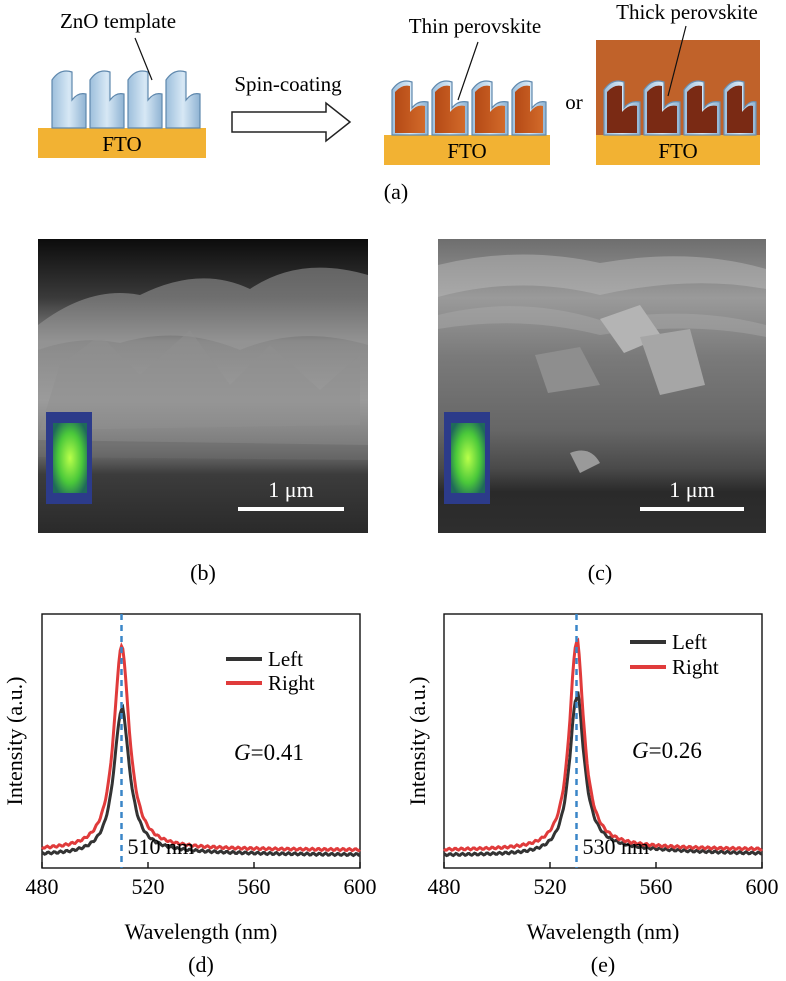 This screenshot has width=786, height=981. Describe the element at coordinates (126, 99) in the screenshot. I see `zno-pillars-left` at that location.